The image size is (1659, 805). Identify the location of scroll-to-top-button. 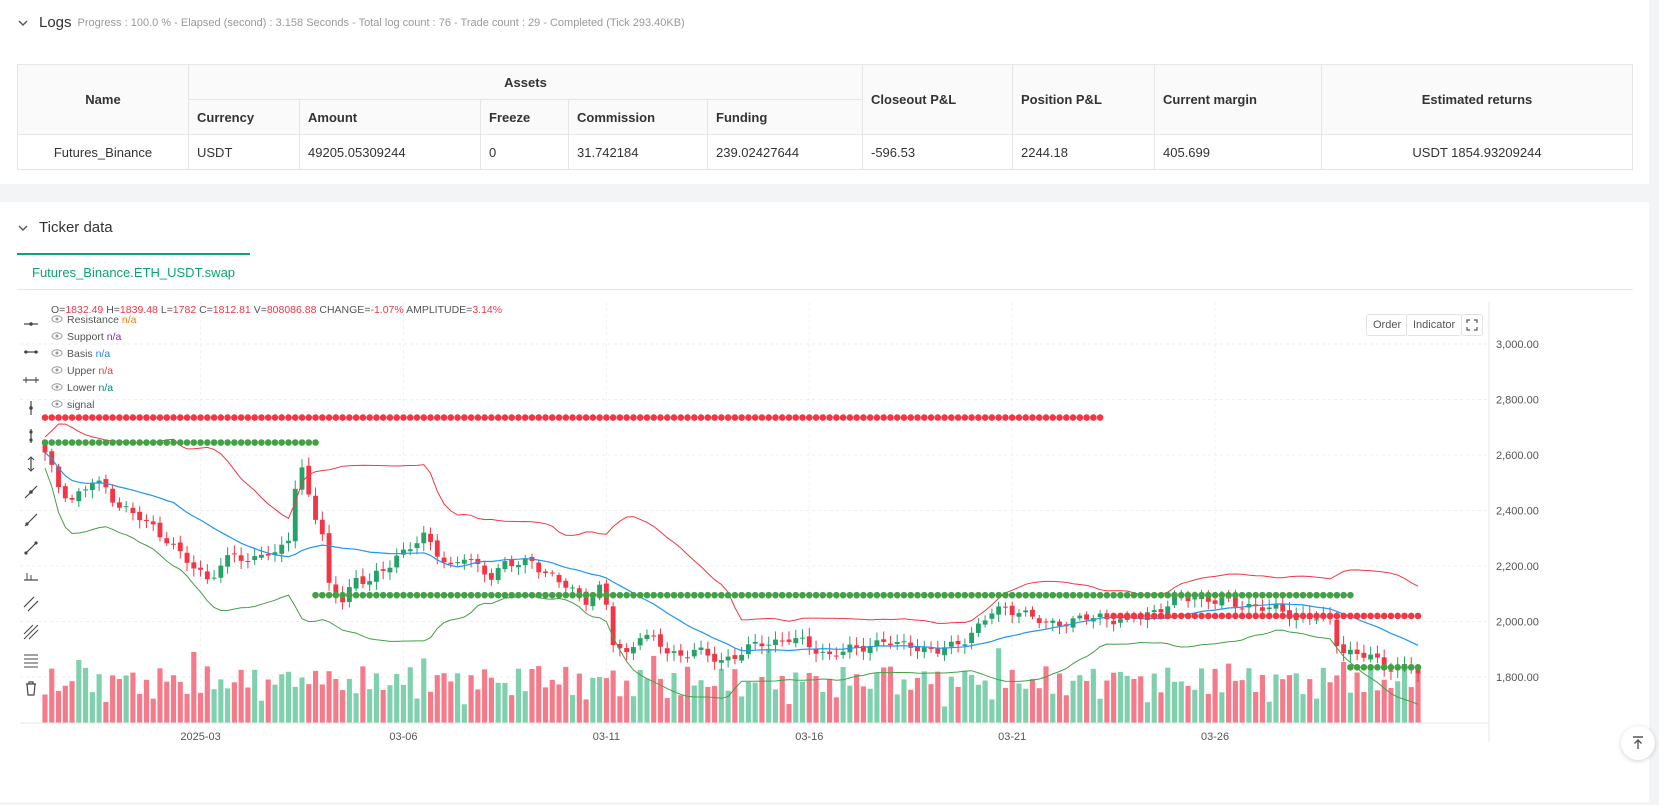
(1638, 743).